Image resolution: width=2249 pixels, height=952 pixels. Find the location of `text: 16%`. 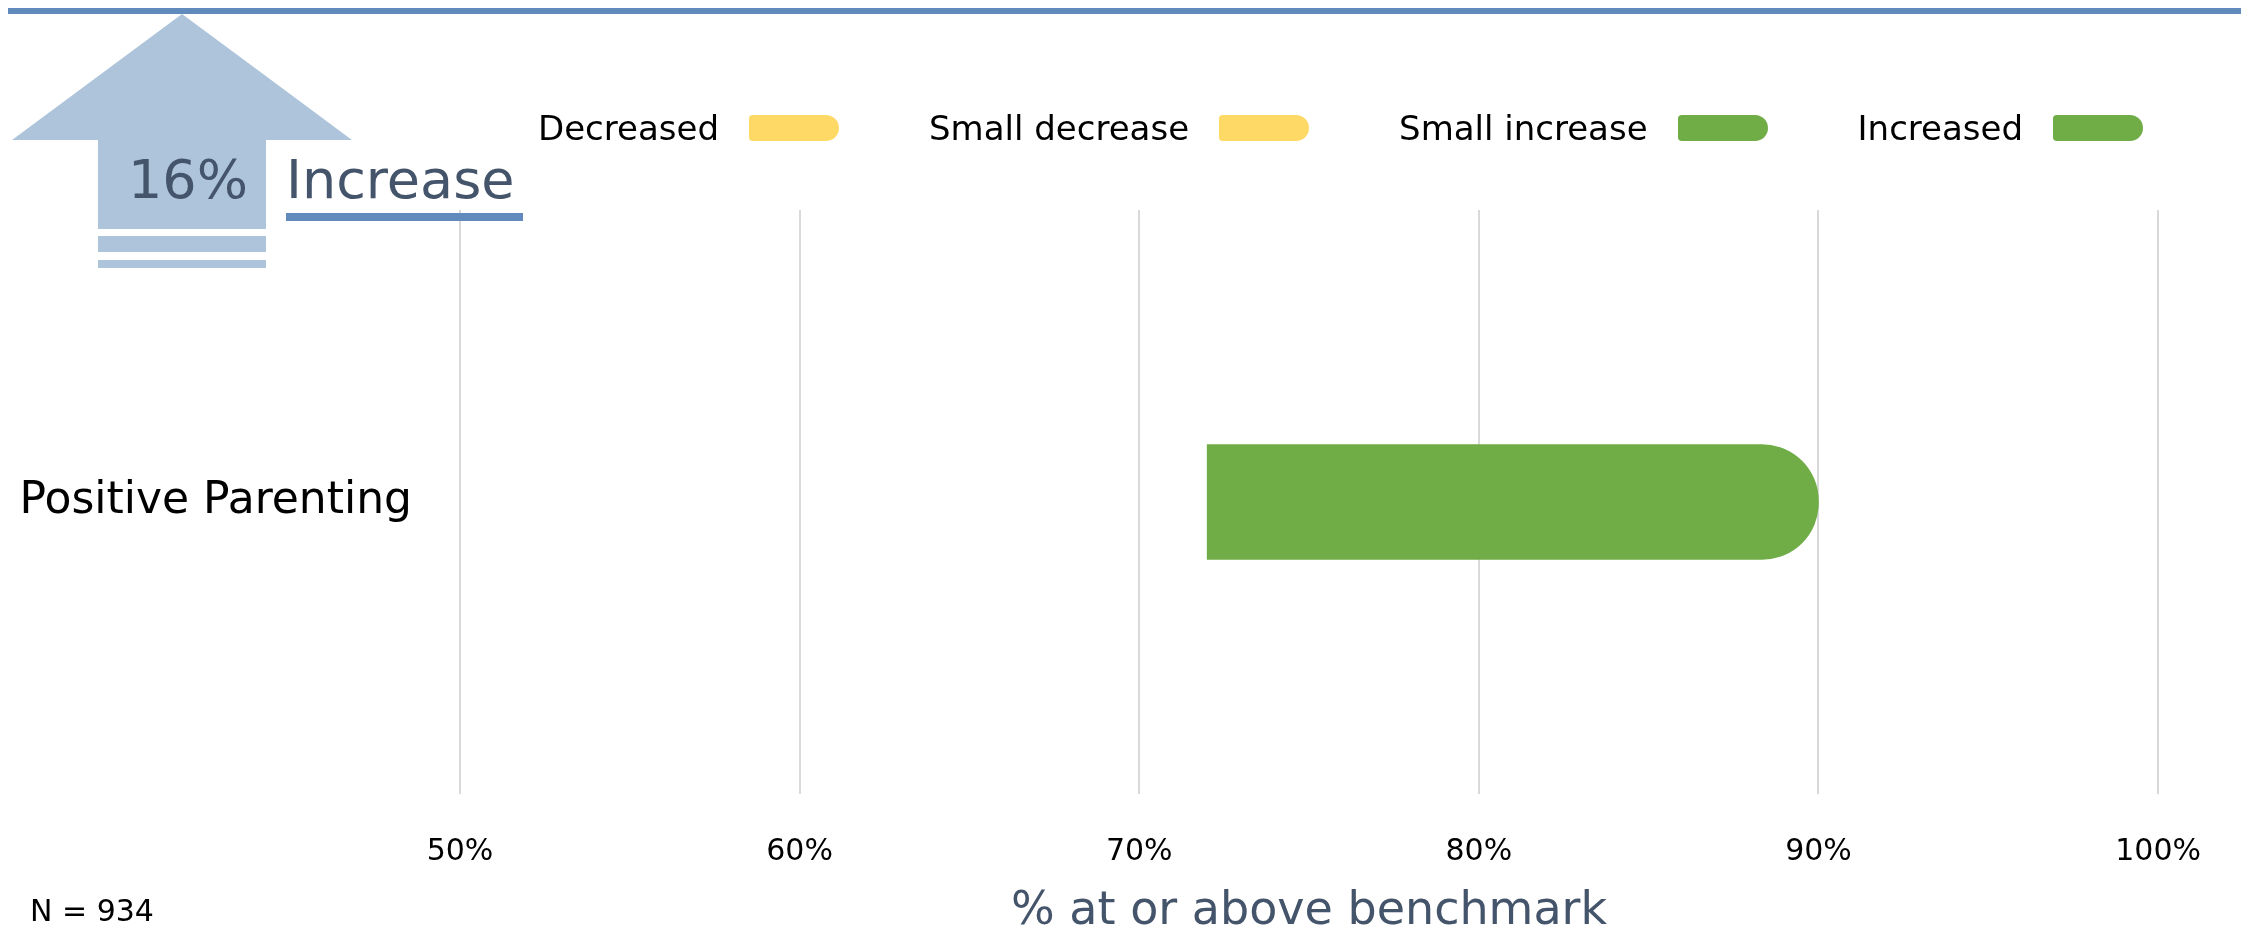

text: 16% is located at coordinates (188, 179).